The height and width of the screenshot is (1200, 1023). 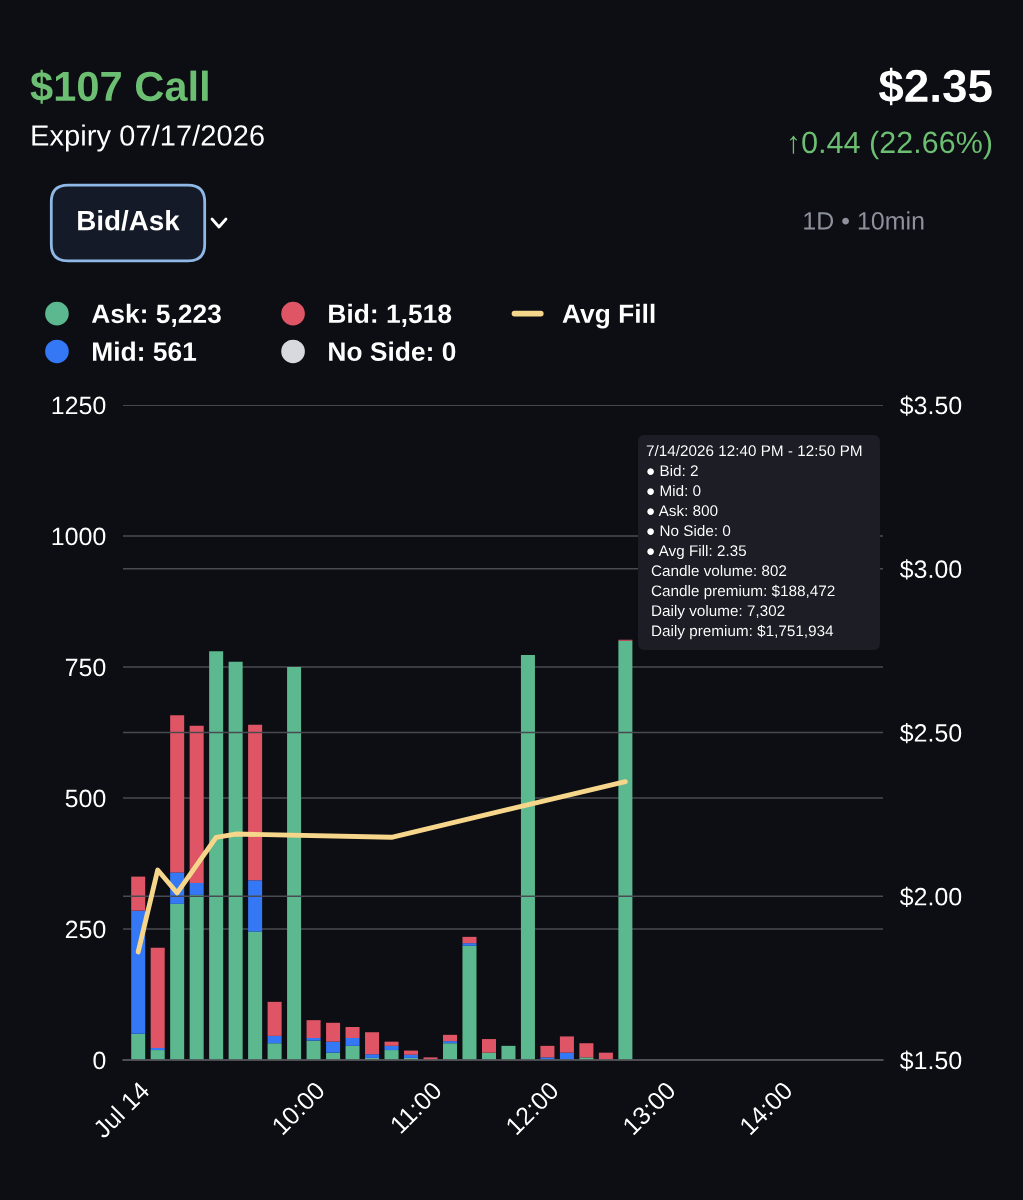 What do you see at coordinates (935, 86) in the screenshot?
I see `text: $2.35` at bounding box center [935, 86].